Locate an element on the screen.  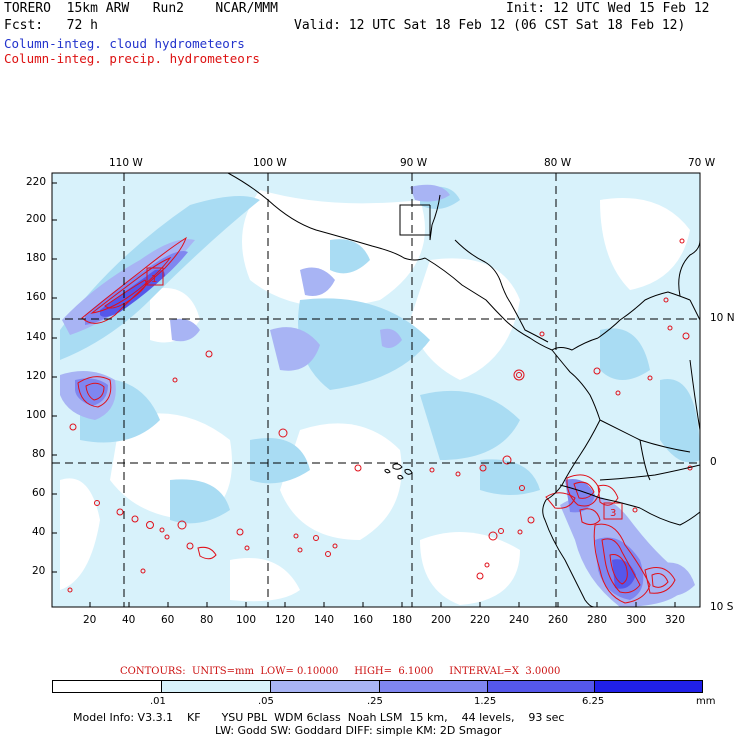
lat-label-0: 0 is located at coordinates (713, 462).